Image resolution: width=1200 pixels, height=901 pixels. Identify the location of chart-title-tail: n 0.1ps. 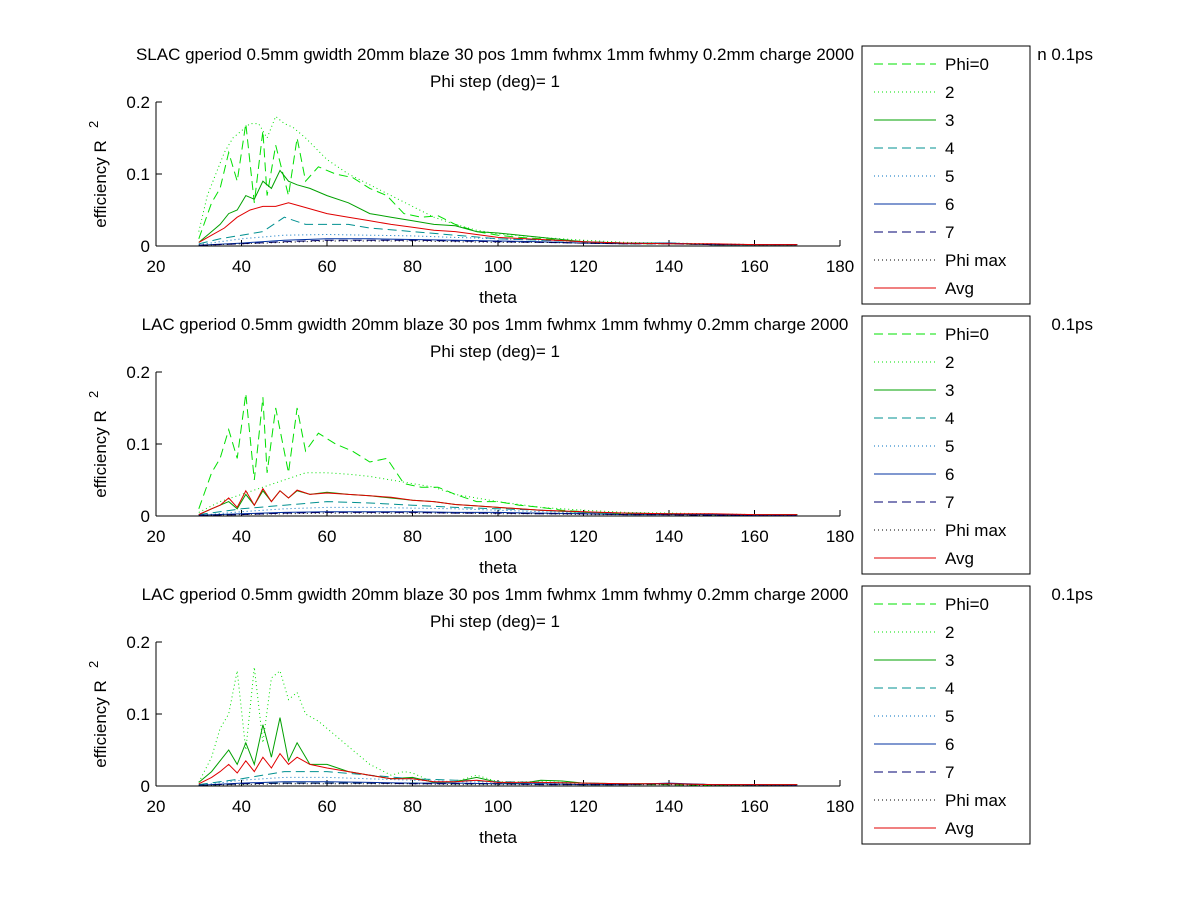
(1065, 54).